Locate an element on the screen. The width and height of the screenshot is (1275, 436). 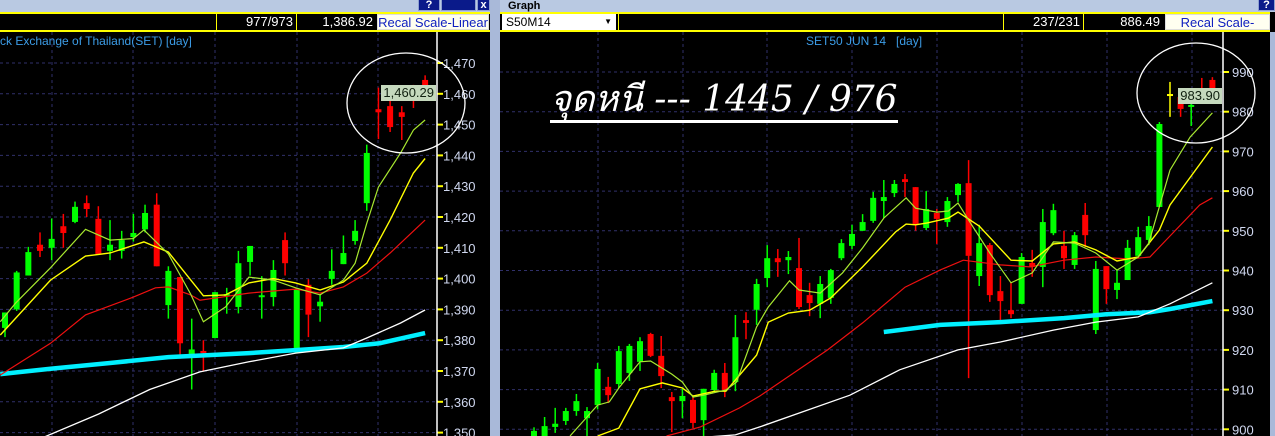
left-close-button: x is located at coordinates (483, 5).